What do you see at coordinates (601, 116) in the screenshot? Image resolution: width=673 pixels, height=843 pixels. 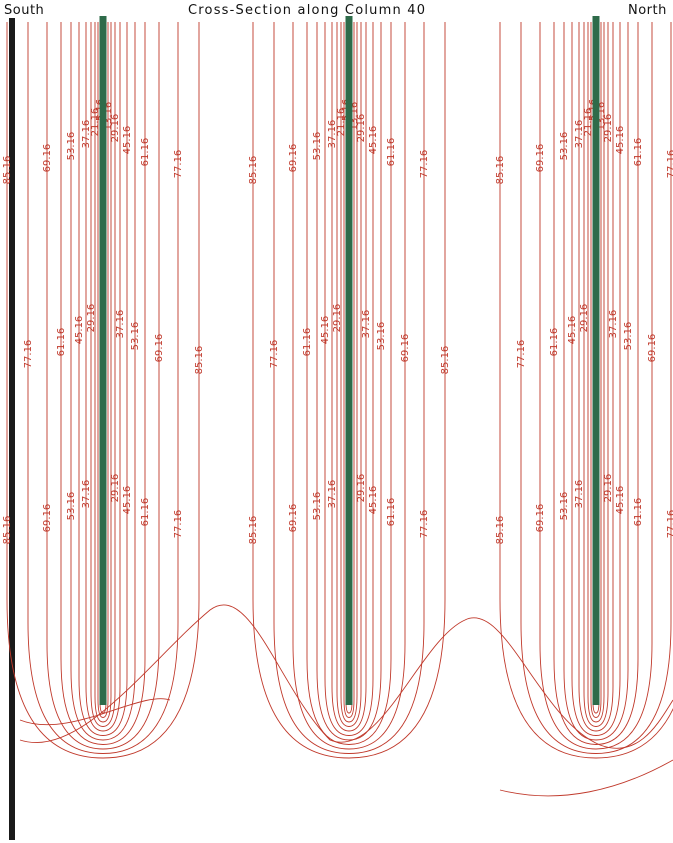 I see `contour-label: 13.16` at bounding box center [601, 116].